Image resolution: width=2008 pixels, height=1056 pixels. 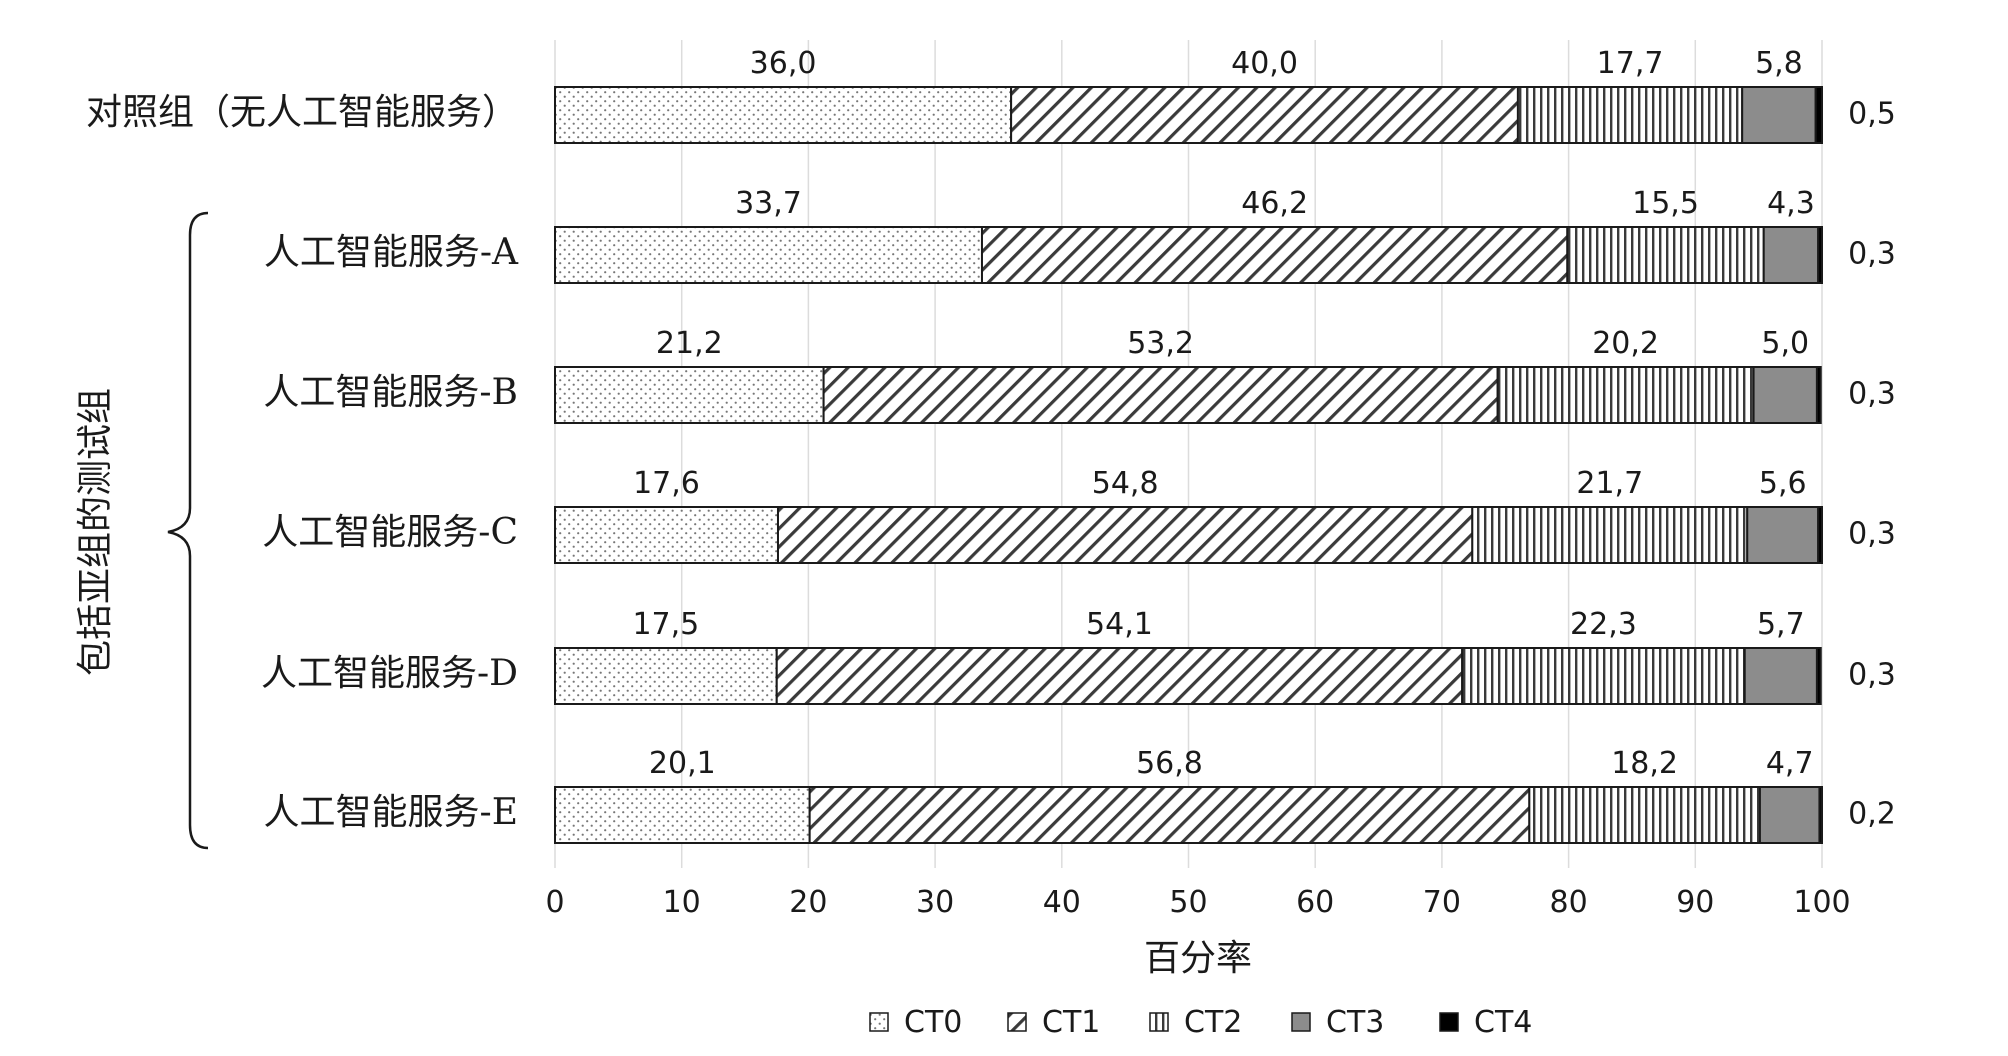 What do you see at coordinates (1315, 902) in the screenshot?
I see `x-tick-label-60: 60` at bounding box center [1315, 902].